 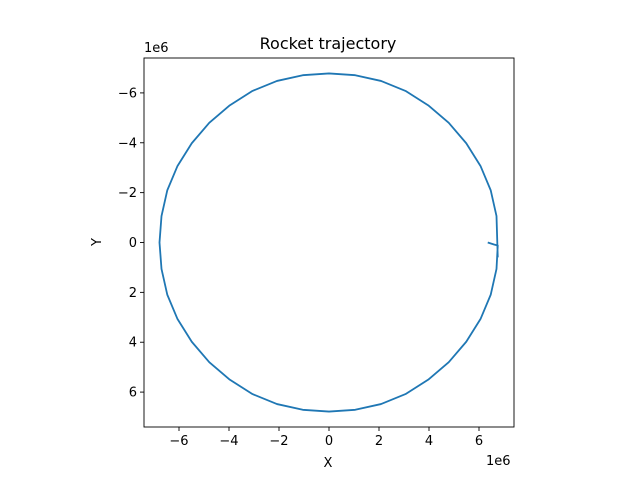 What do you see at coordinates (328, 43) in the screenshot?
I see `chart-title: Rocket trajectory` at bounding box center [328, 43].